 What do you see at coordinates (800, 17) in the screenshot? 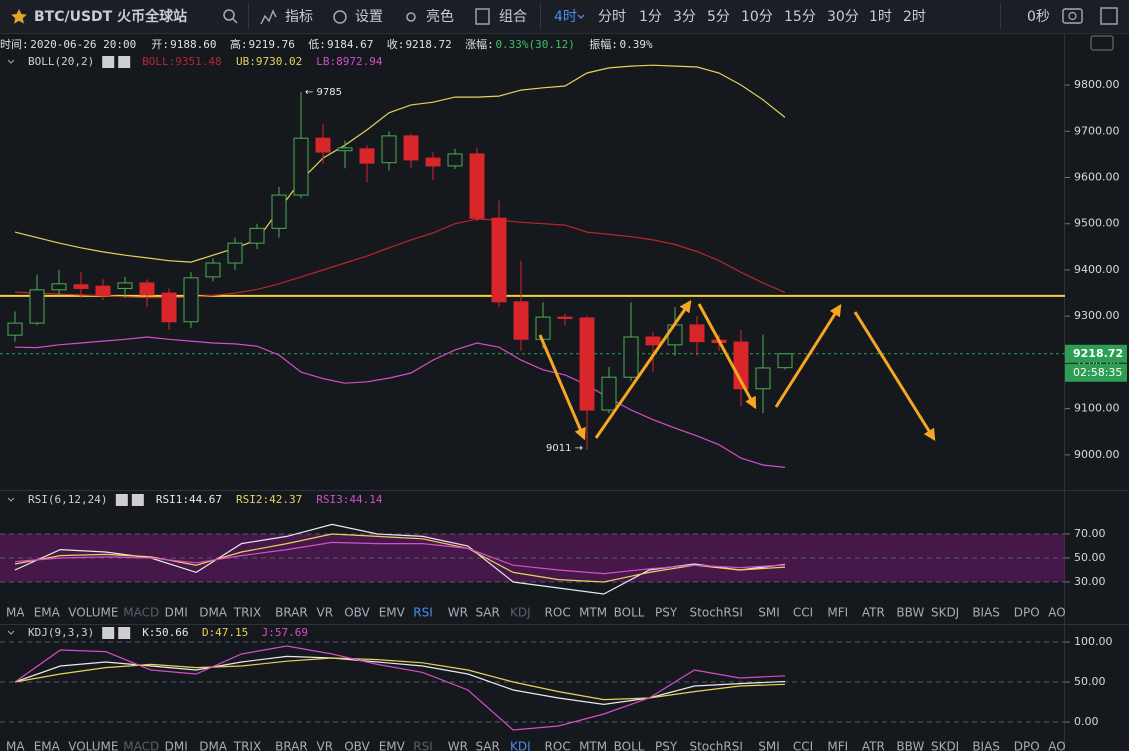
I see `period-option: 15分` at bounding box center [800, 17].